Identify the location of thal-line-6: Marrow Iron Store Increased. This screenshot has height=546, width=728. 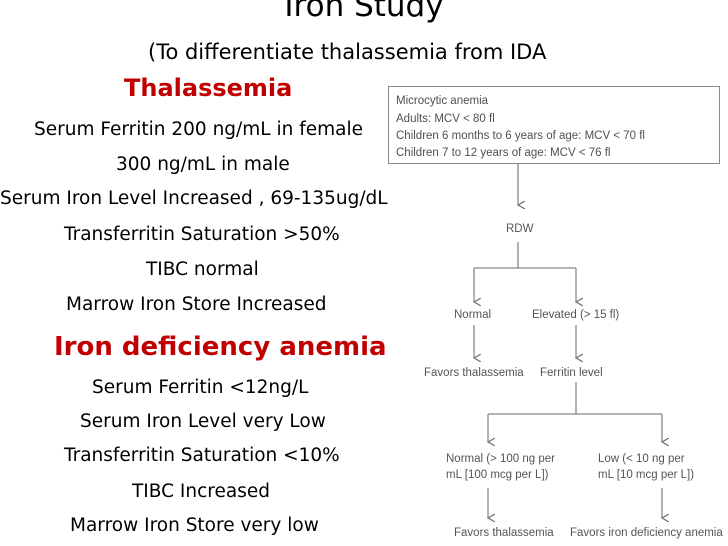
(196, 304).